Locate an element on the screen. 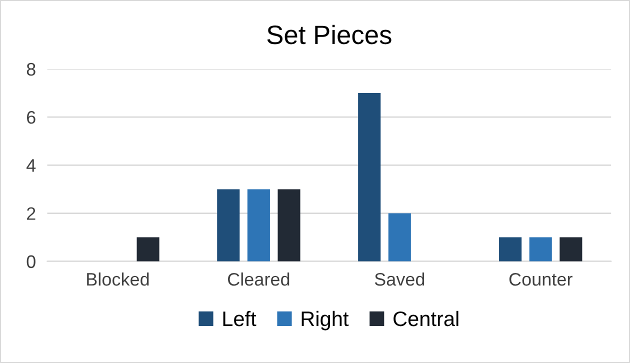 The image size is (630, 363). y-tick-label: 8 is located at coordinates (31, 69).